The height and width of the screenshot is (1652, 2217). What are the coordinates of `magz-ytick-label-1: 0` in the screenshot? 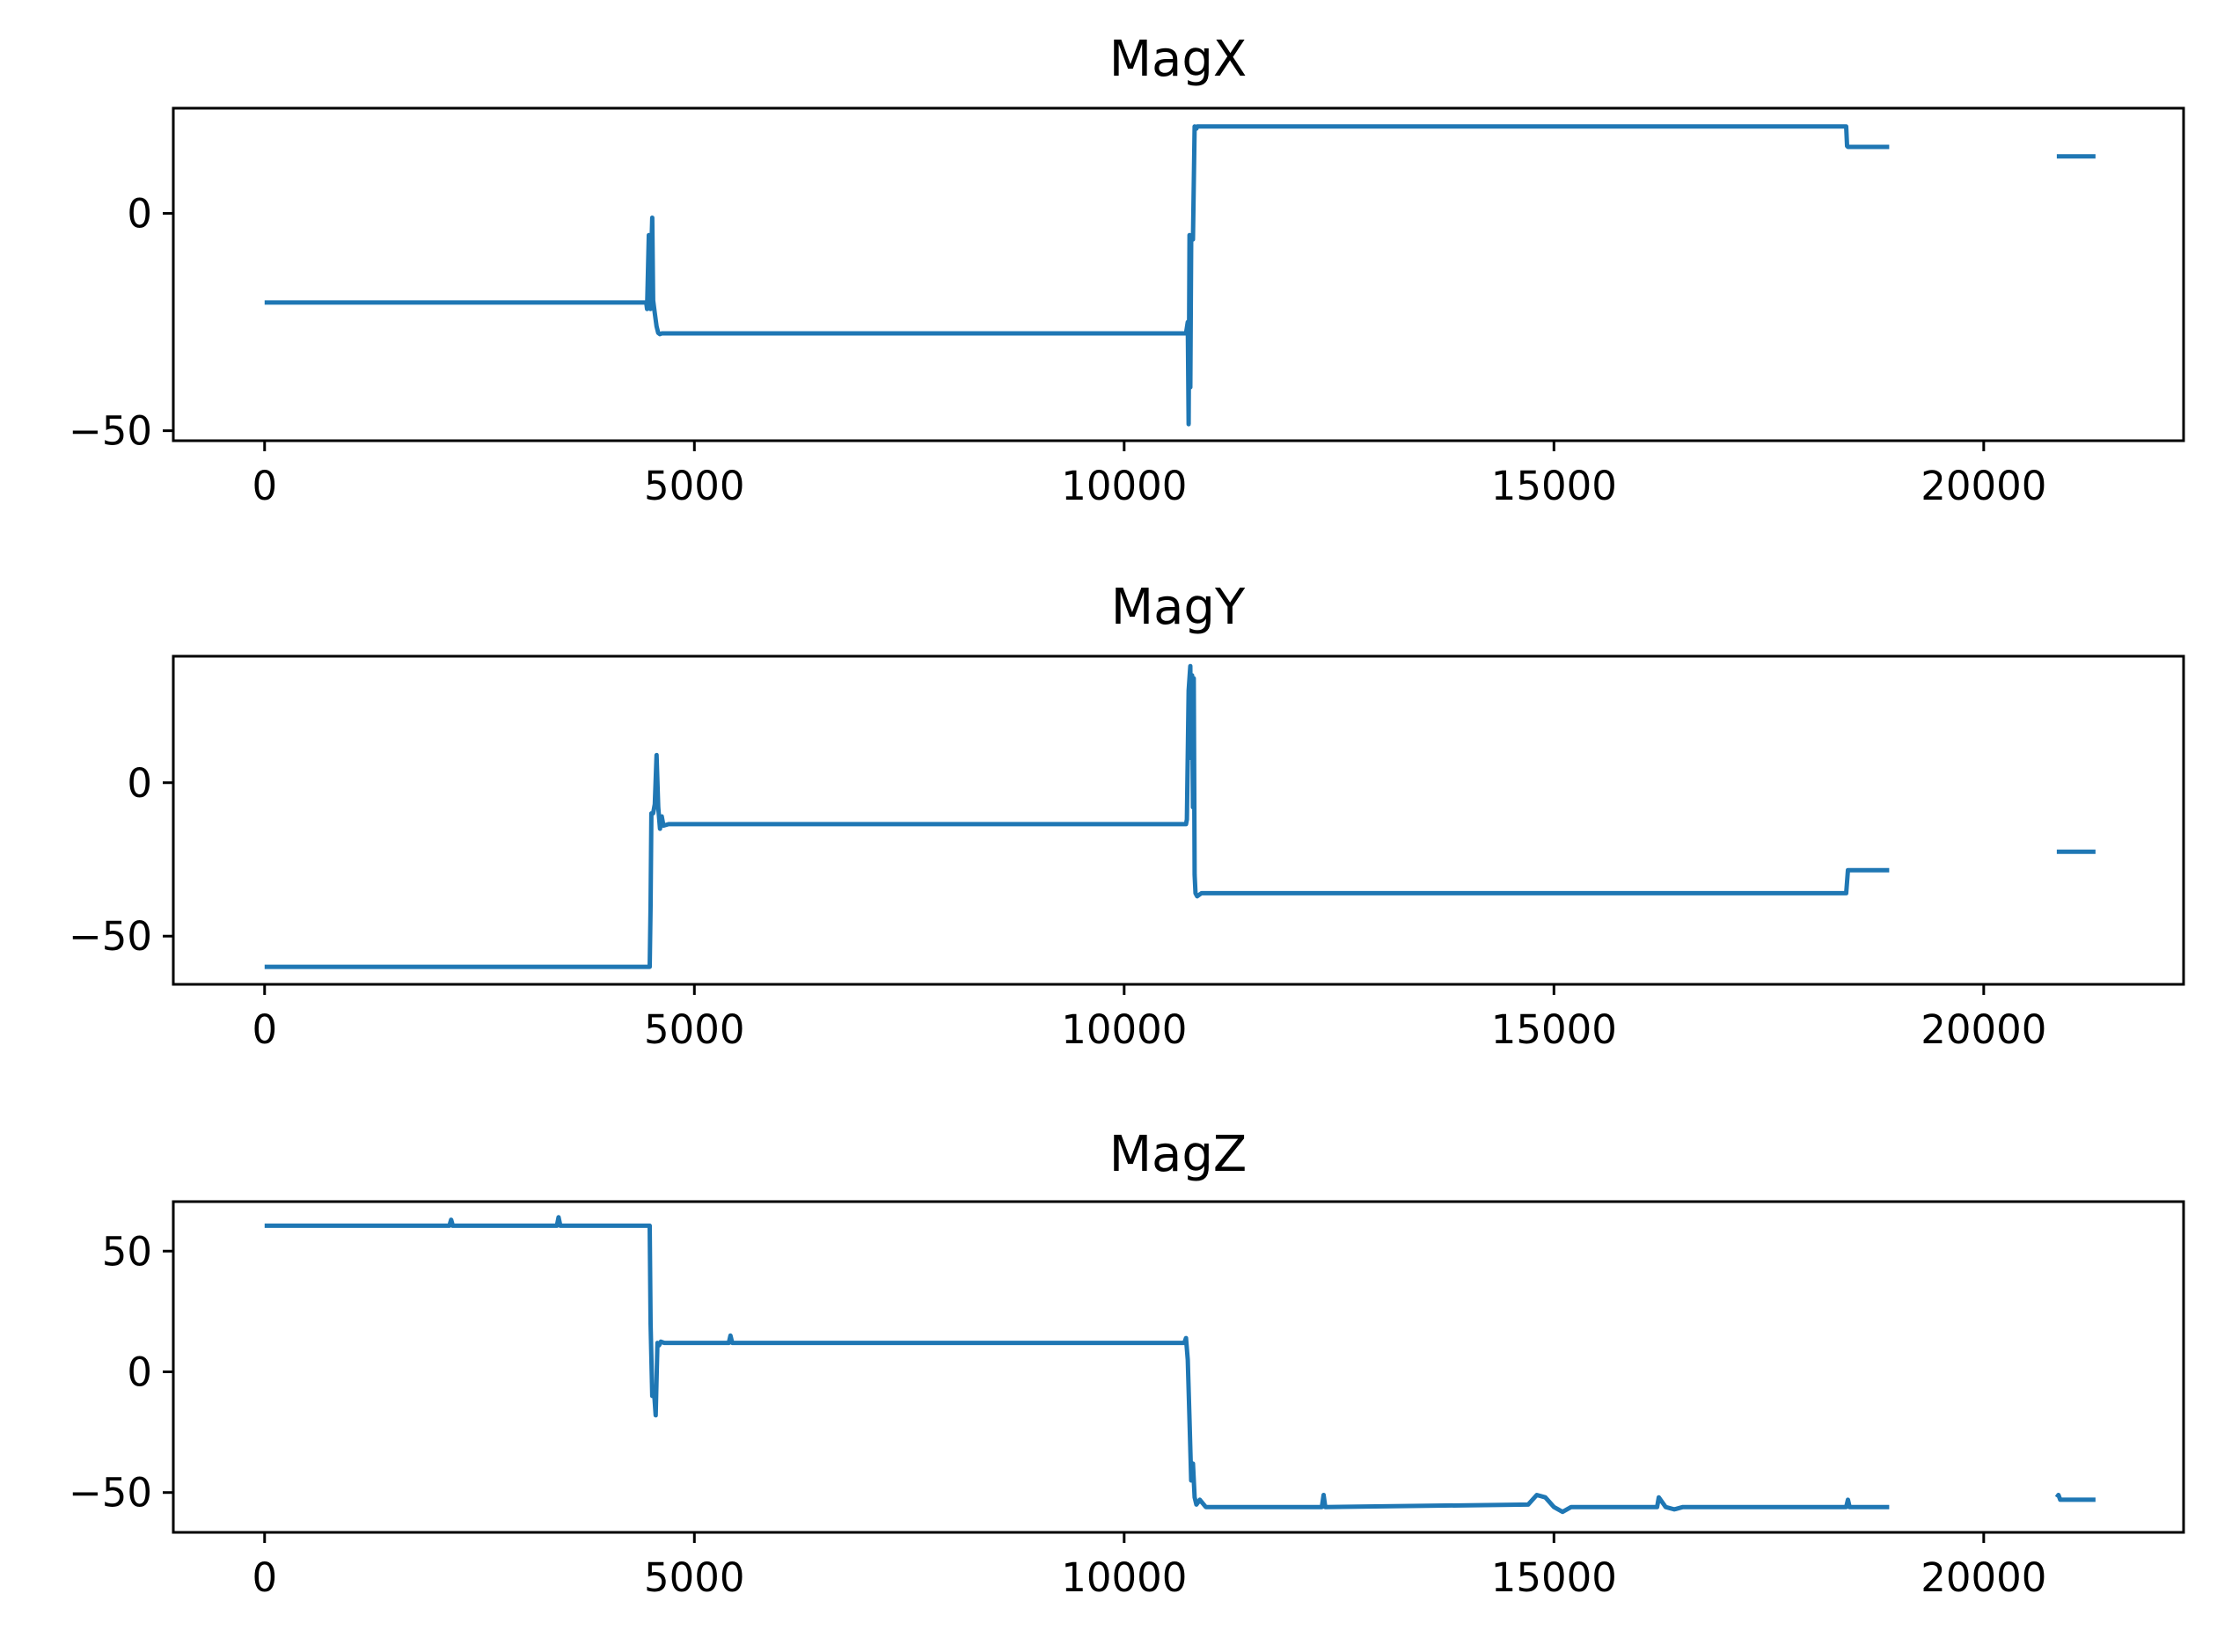 It's located at (139, 1372).